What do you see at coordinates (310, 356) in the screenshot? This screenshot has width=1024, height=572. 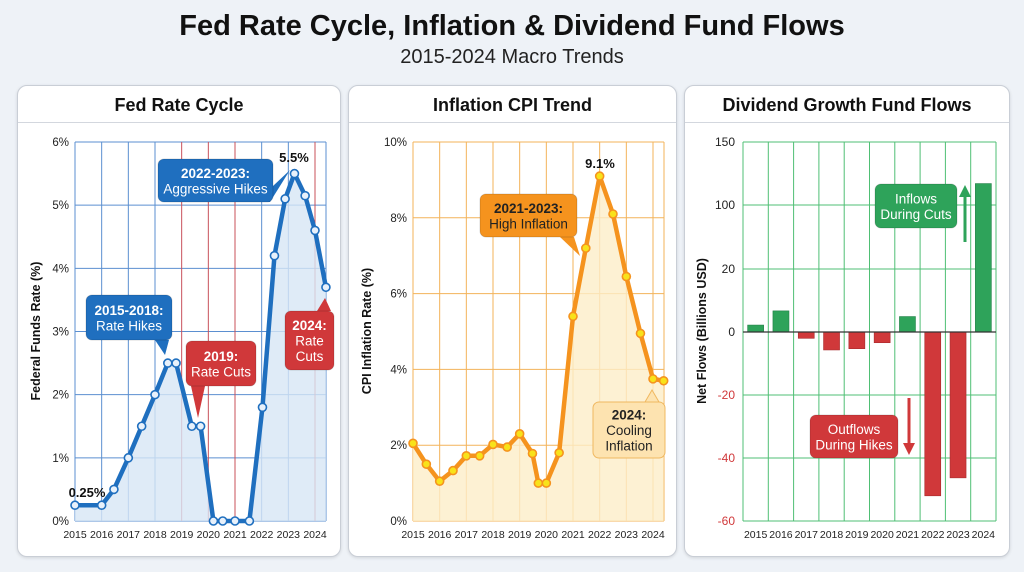 I see `callout-text: Cuts` at bounding box center [310, 356].